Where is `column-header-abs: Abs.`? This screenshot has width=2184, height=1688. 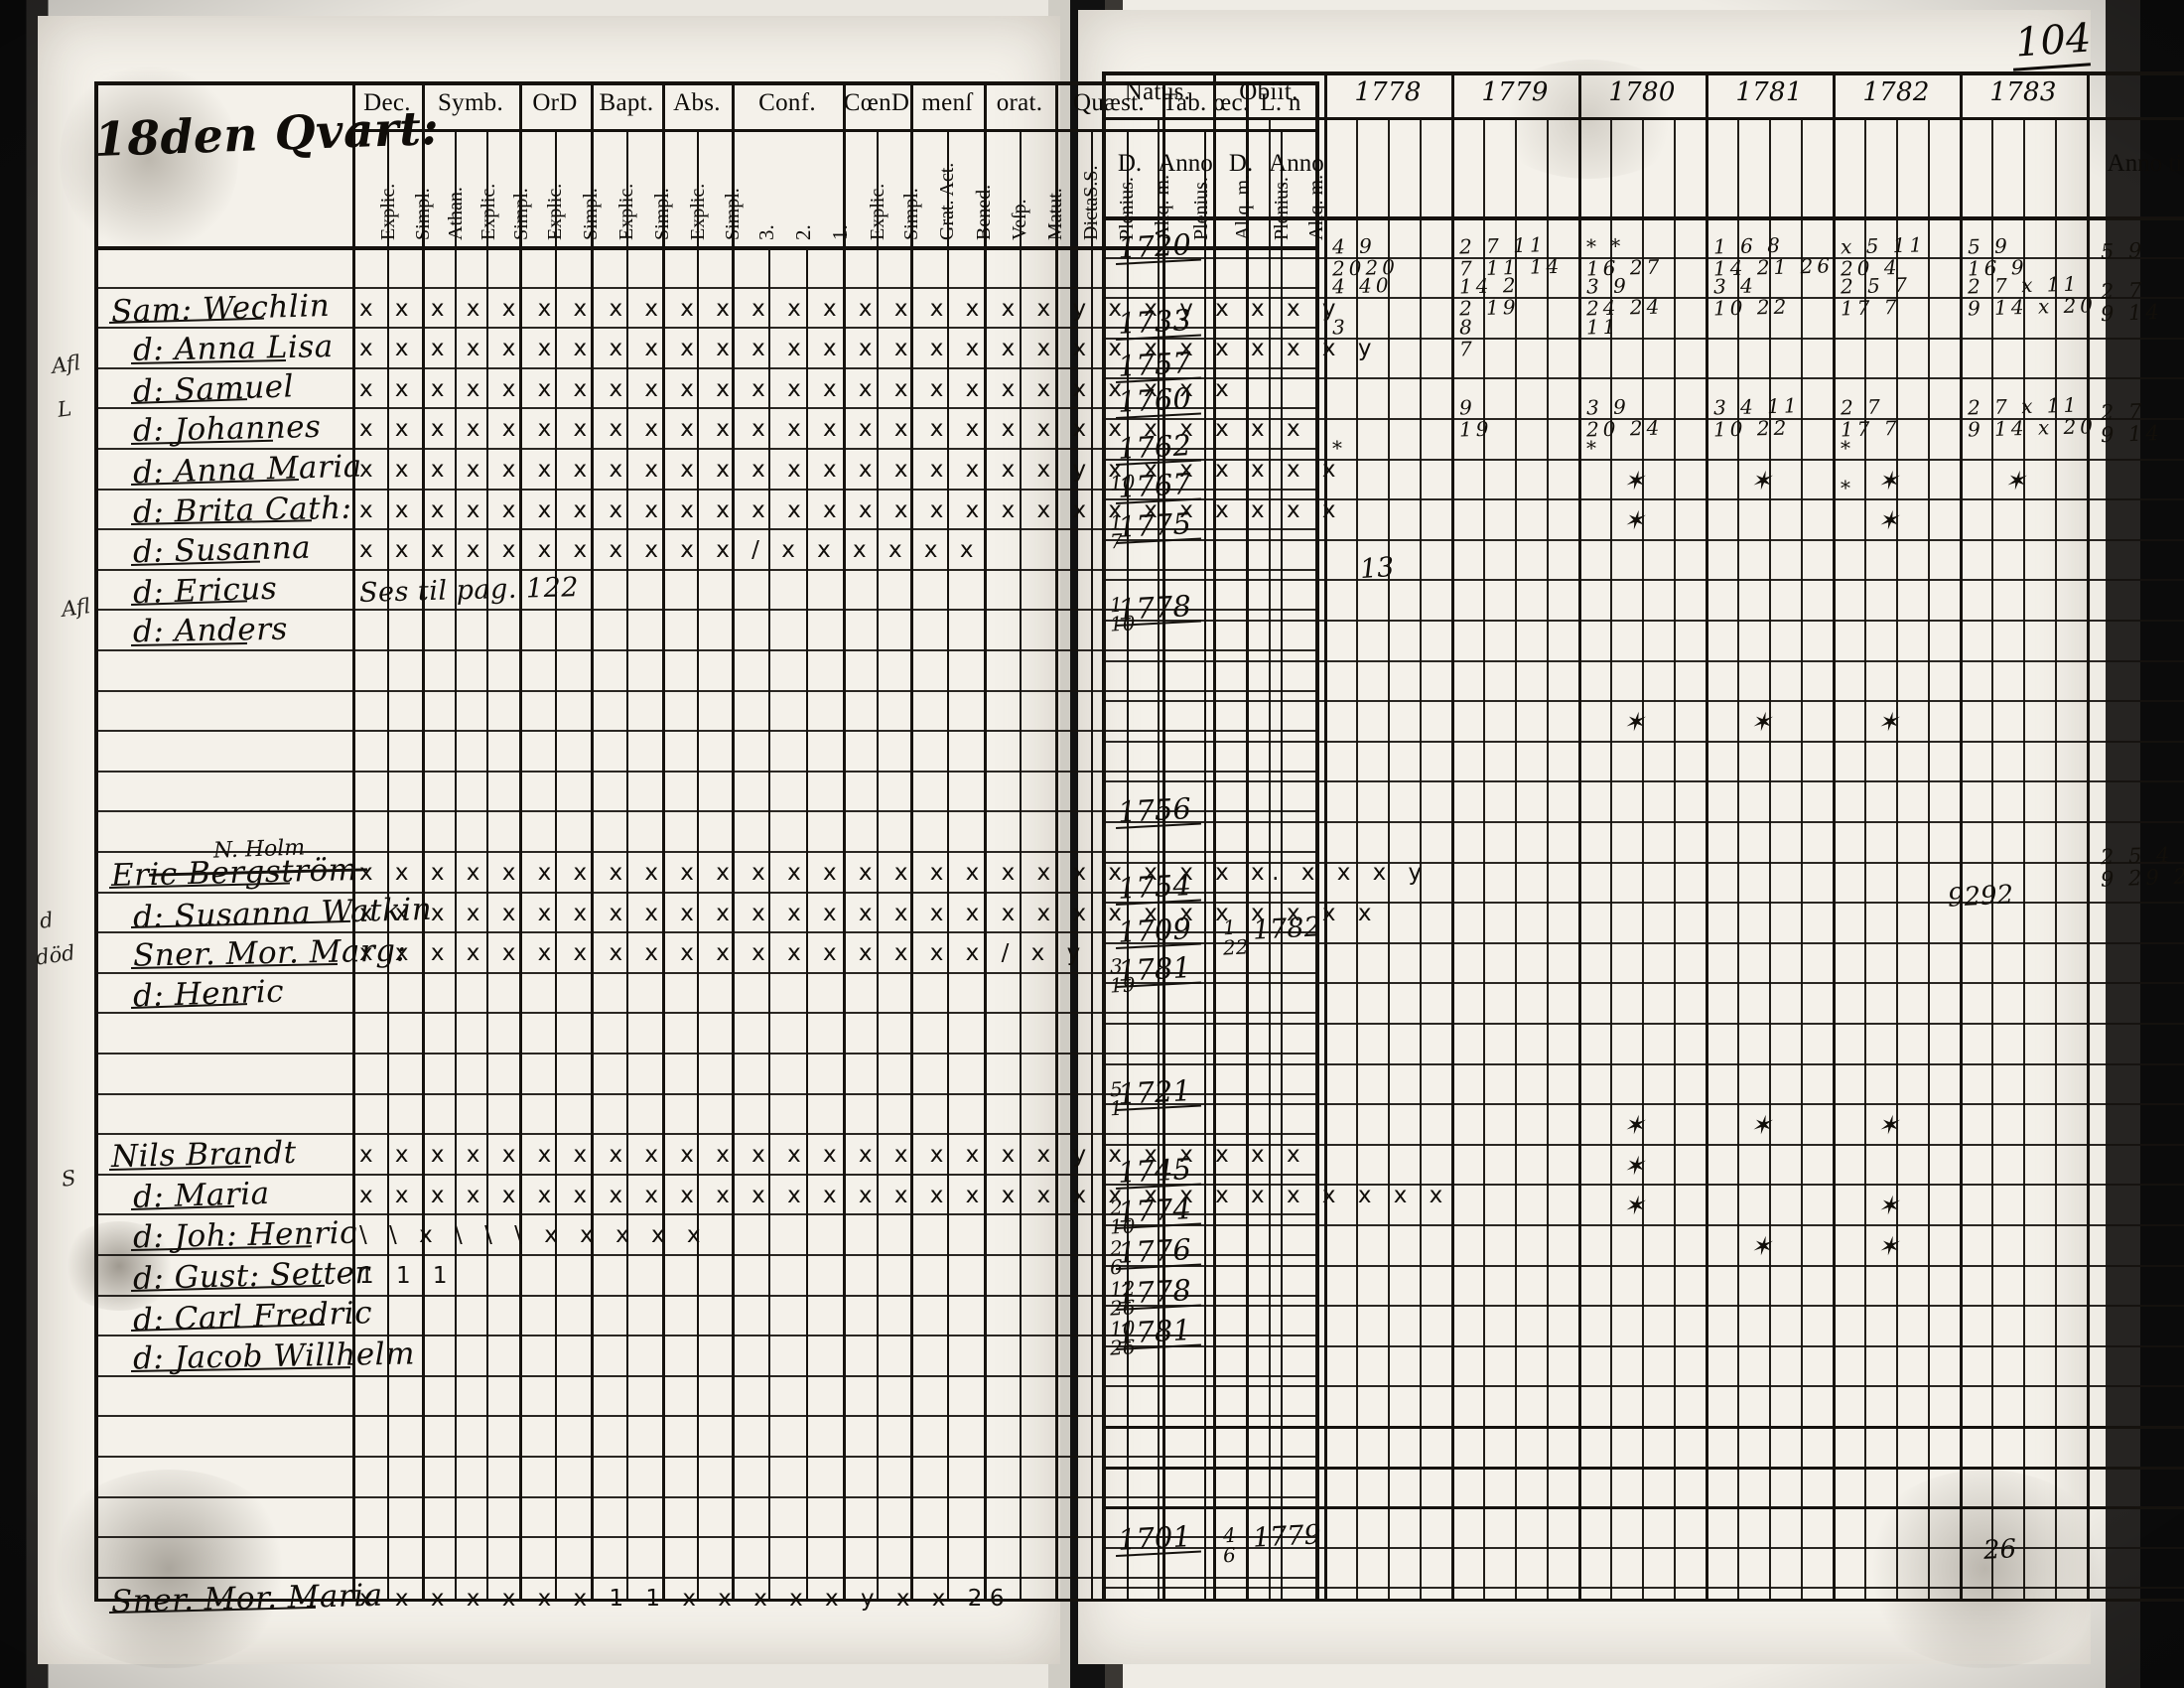
column-header-abs: Abs. is located at coordinates (697, 102).